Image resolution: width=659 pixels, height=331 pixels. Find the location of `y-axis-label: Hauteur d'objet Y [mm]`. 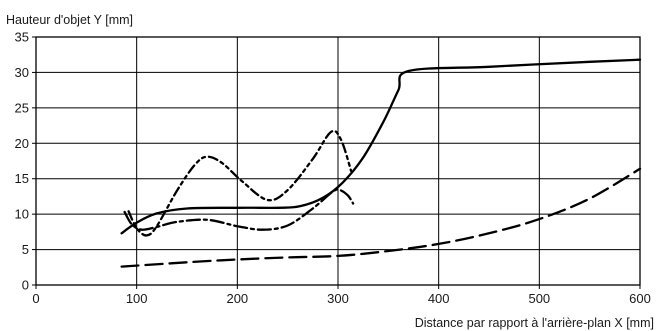

y-axis-label: Hauteur d'objet Y [mm] is located at coordinates (69, 20).